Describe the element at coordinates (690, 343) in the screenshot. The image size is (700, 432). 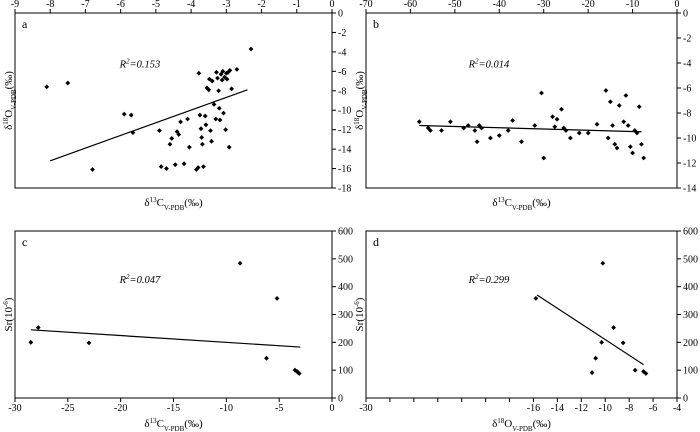
I see `y-tick-label: 200` at that location.